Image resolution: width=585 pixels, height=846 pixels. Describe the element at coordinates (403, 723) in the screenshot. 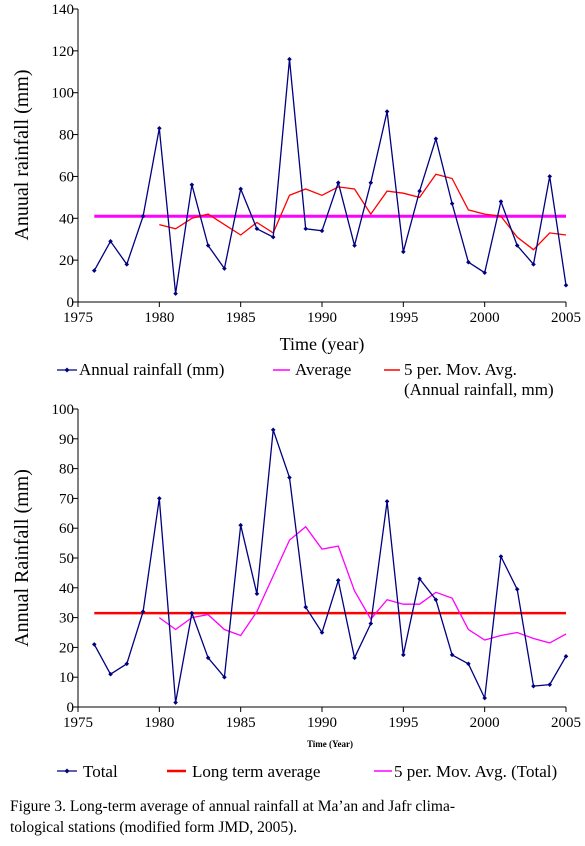

I see `c2-x-tick-label: 1995` at that location.